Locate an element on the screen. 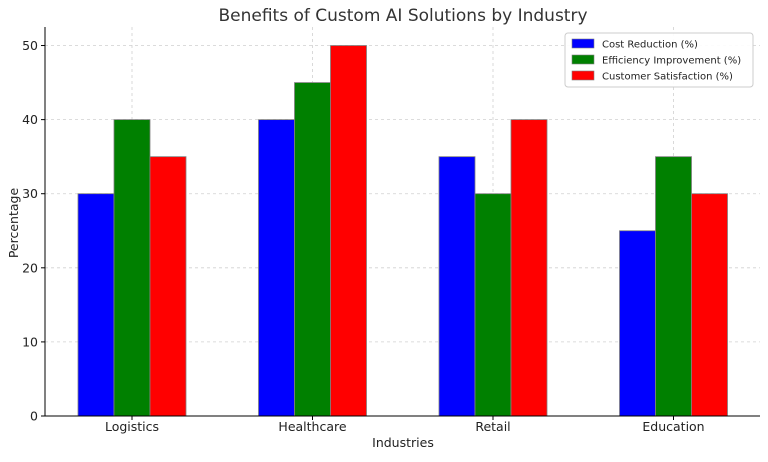 This screenshot has height=462, width=768. y-tick-label: 40 is located at coordinates (30, 119).